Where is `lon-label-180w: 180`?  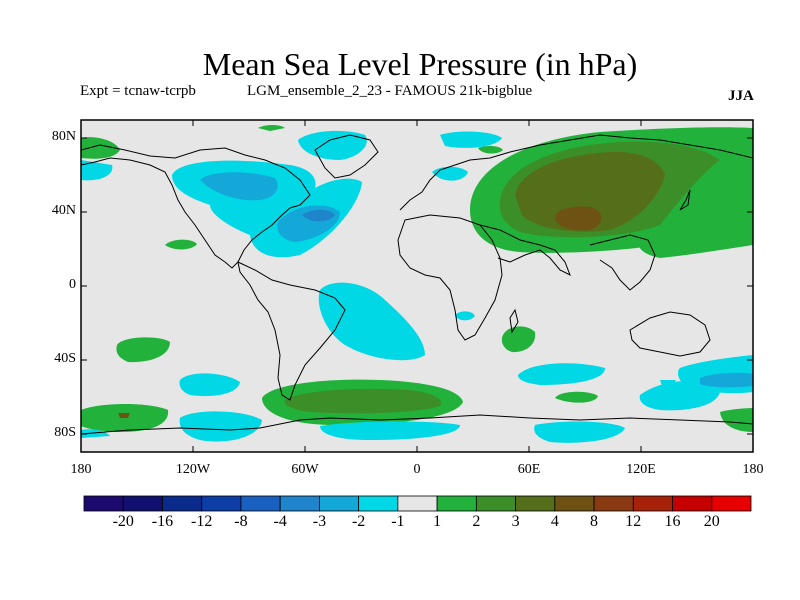 lon-label-180w: 180 is located at coordinates (81, 469).